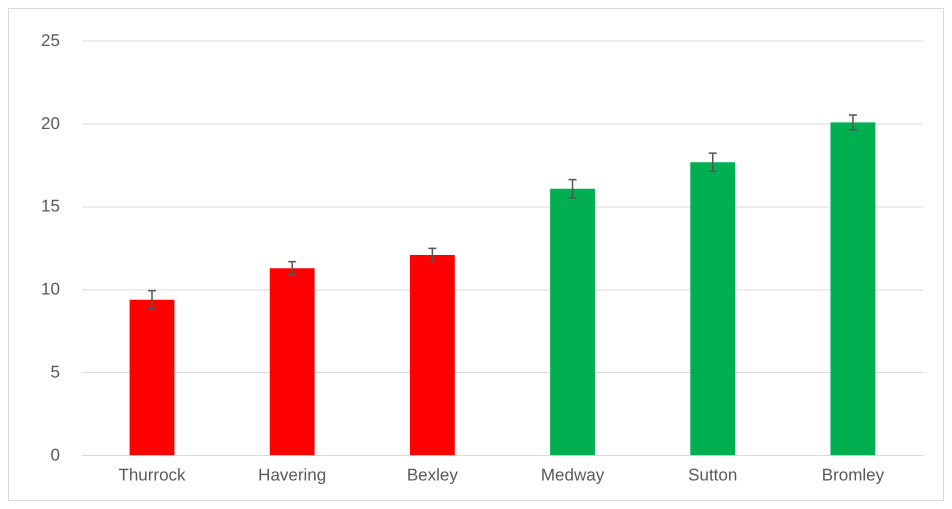 This screenshot has width=952, height=509. Describe the element at coordinates (292, 474) in the screenshot. I see `x-tick-label: Havering` at that location.